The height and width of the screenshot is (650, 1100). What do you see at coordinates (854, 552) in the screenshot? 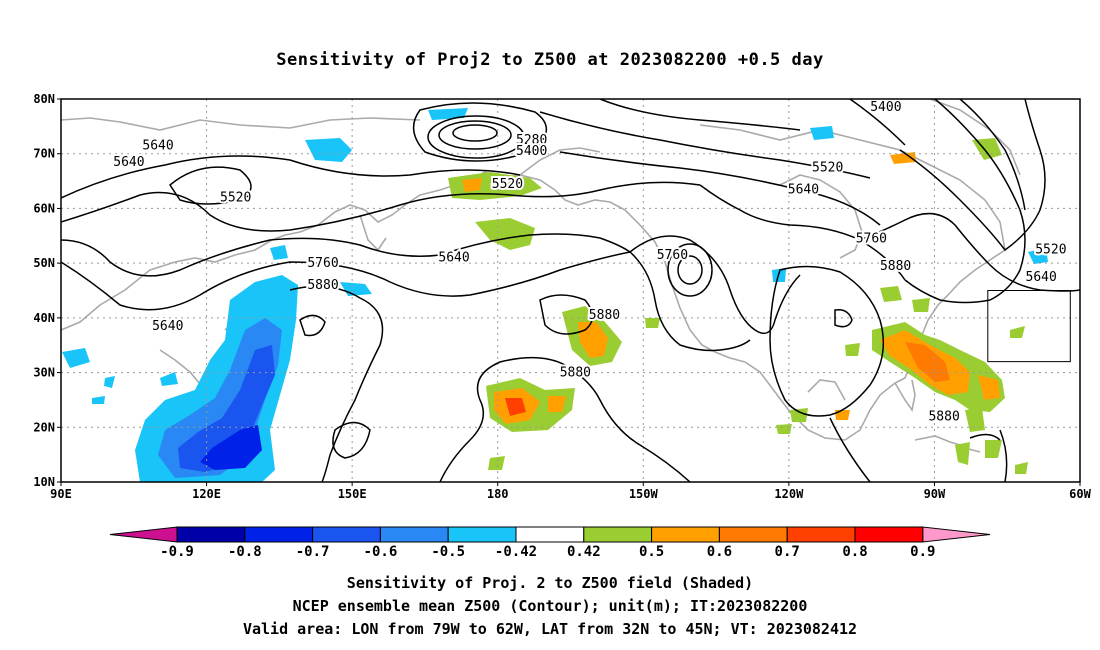
I see `colorbar-label: 0.8` at bounding box center [854, 552].